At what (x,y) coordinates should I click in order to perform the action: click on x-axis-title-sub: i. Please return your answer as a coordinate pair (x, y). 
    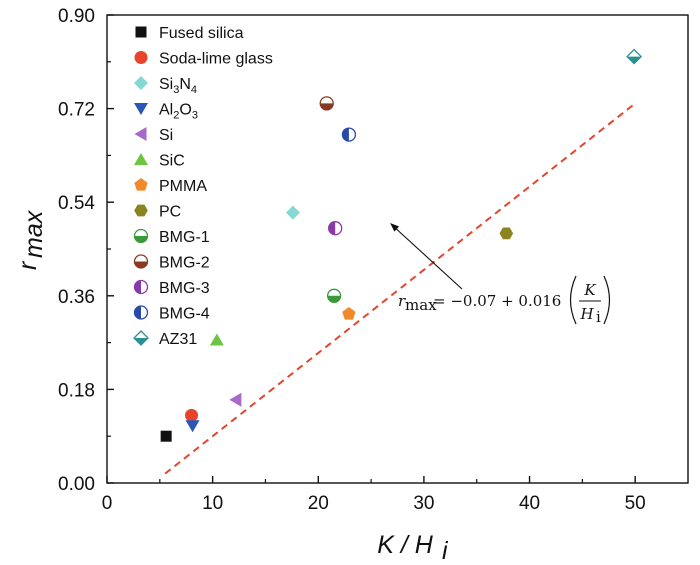
    Looking at the image, I should click on (445, 551).